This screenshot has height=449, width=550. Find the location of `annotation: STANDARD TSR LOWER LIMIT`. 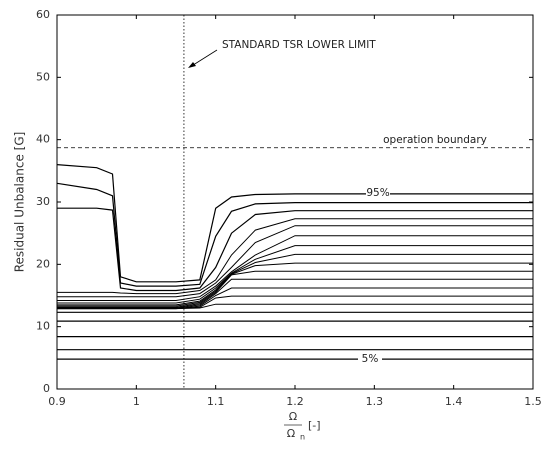

annotation: STANDARD TSR LOWER LIMIT is located at coordinates (299, 45).